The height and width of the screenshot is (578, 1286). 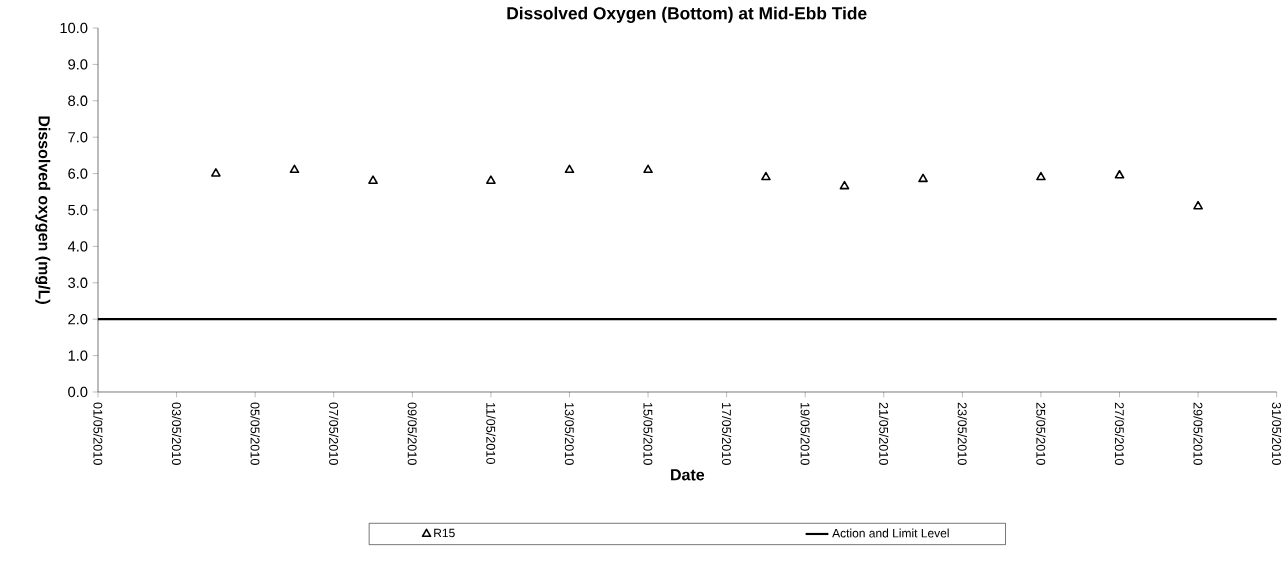 What do you see at coordinates (1277, 433) in the screenshot?
I see `x-tick-label: 31/05/2010` at bounding box center [1277, 433].